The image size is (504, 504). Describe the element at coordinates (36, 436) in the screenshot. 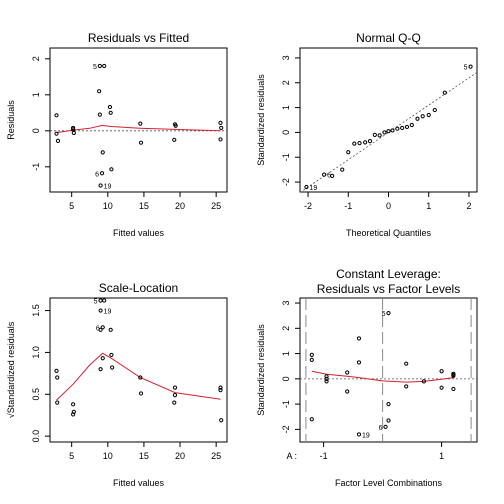

I see `y-tick-label: 0.0` at that location.